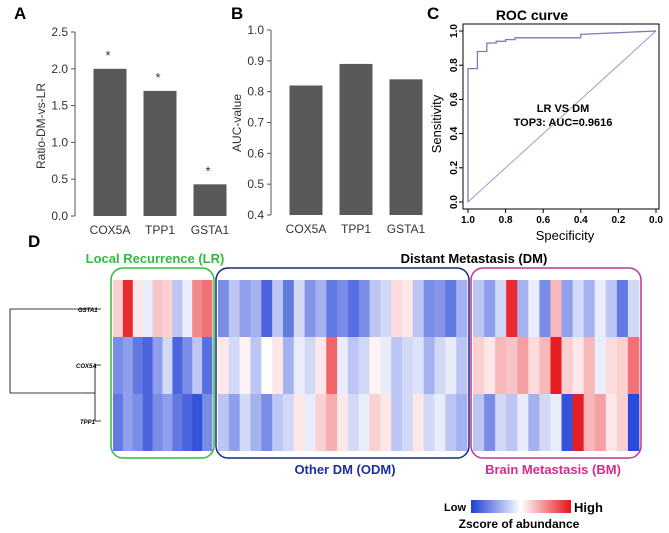 The height and width of the screenshot is (533, 669). I want to click on group-box-lr, so click(162, 363).